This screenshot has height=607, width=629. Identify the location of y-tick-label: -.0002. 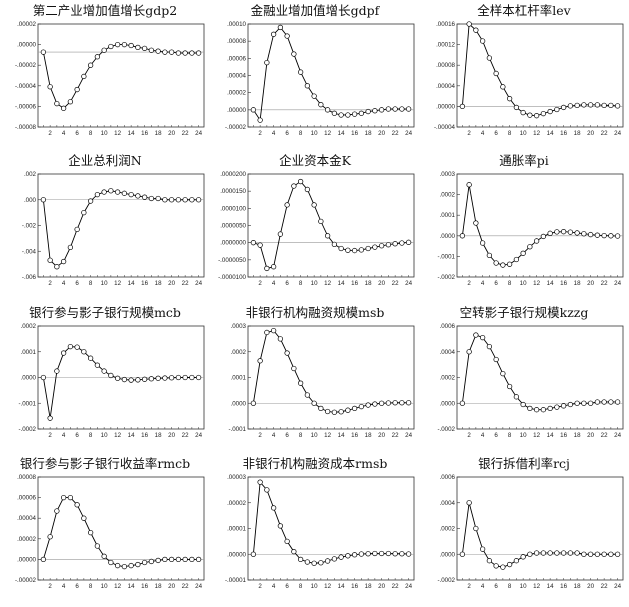
(27, 429).